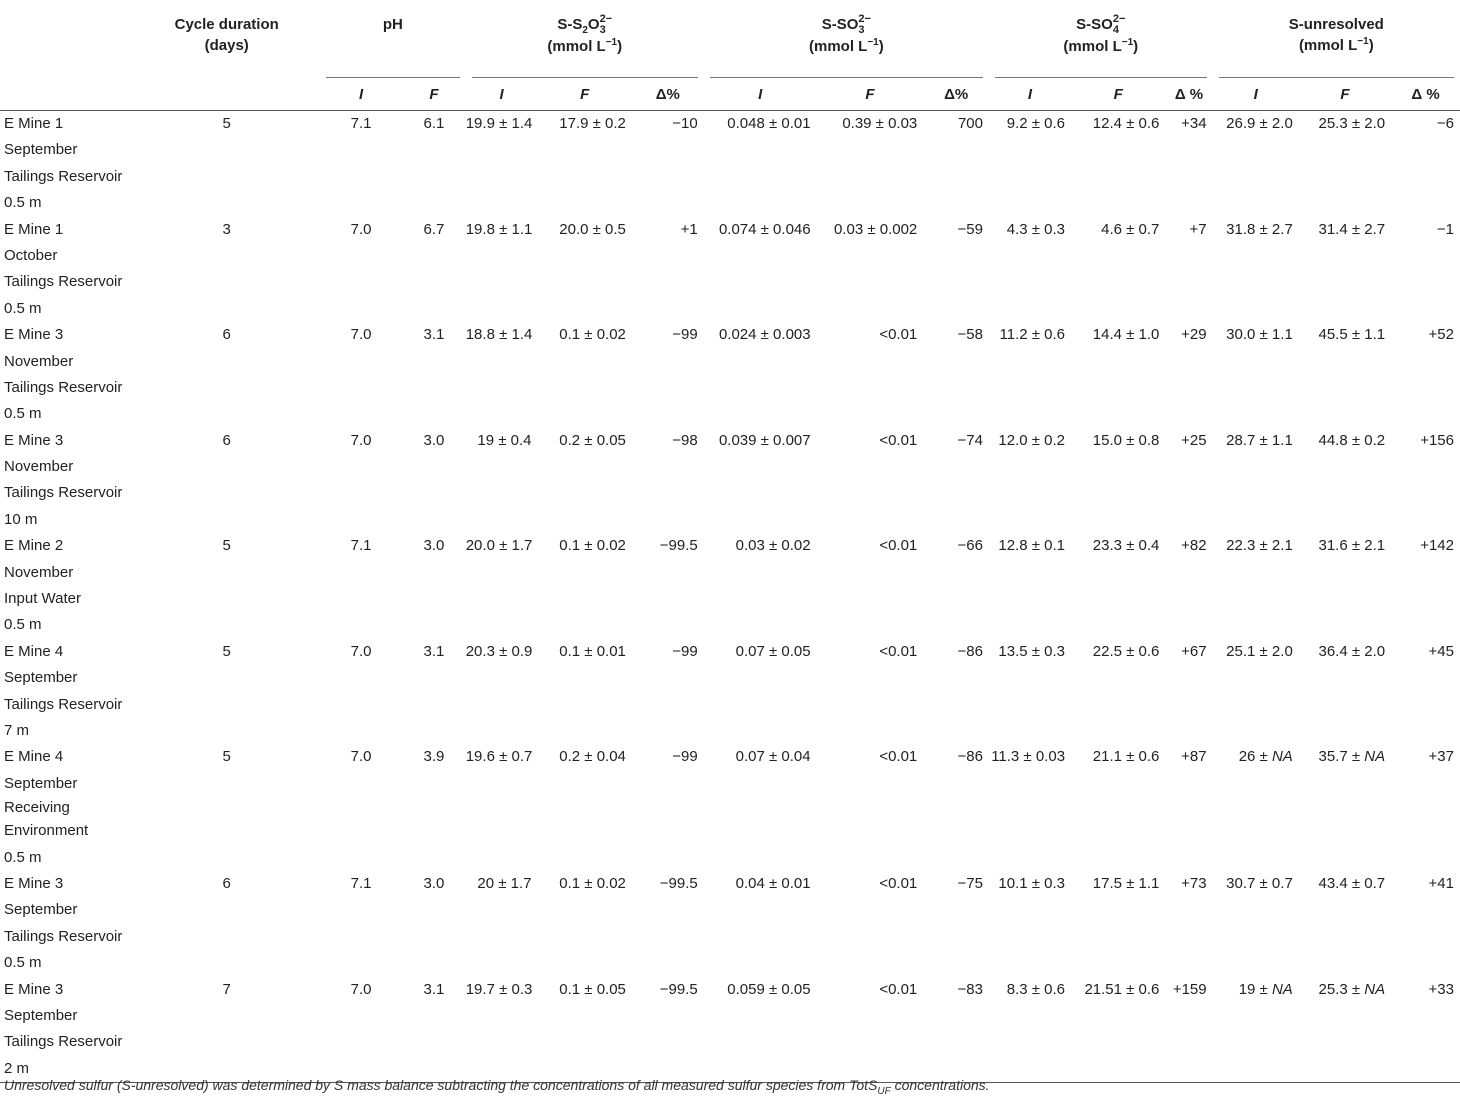 The width and height of the screenshot is (1460, 1097). What do you see at coordinates (1352, 229) in the screenshot?
I see `cell-u-f: 31.4 ± 2.7` at bounding box center [1352, 229].